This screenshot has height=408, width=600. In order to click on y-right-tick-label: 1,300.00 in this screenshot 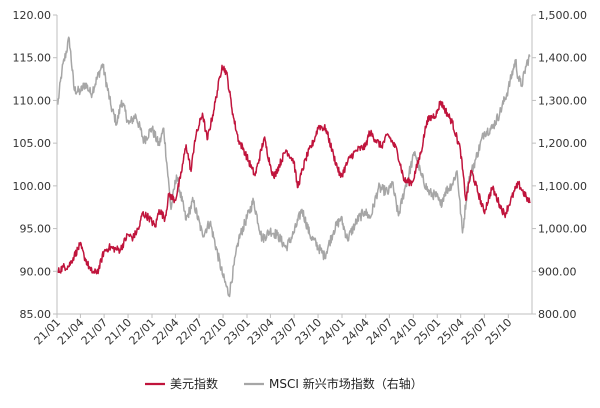, I will do `click(562, 100)`.